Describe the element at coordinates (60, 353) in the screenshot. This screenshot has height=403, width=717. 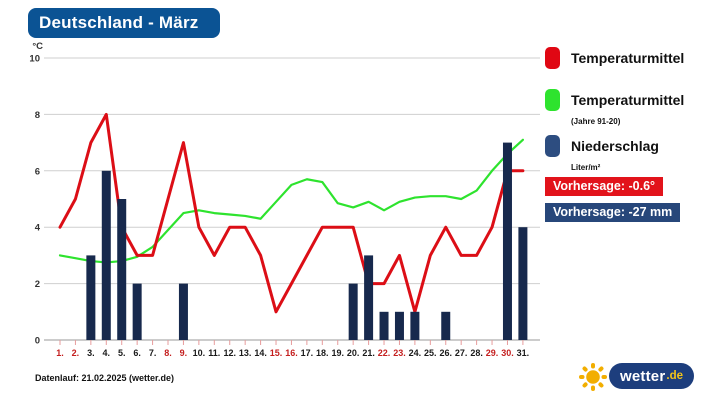
I see `x-day-label: 1.` at that location.